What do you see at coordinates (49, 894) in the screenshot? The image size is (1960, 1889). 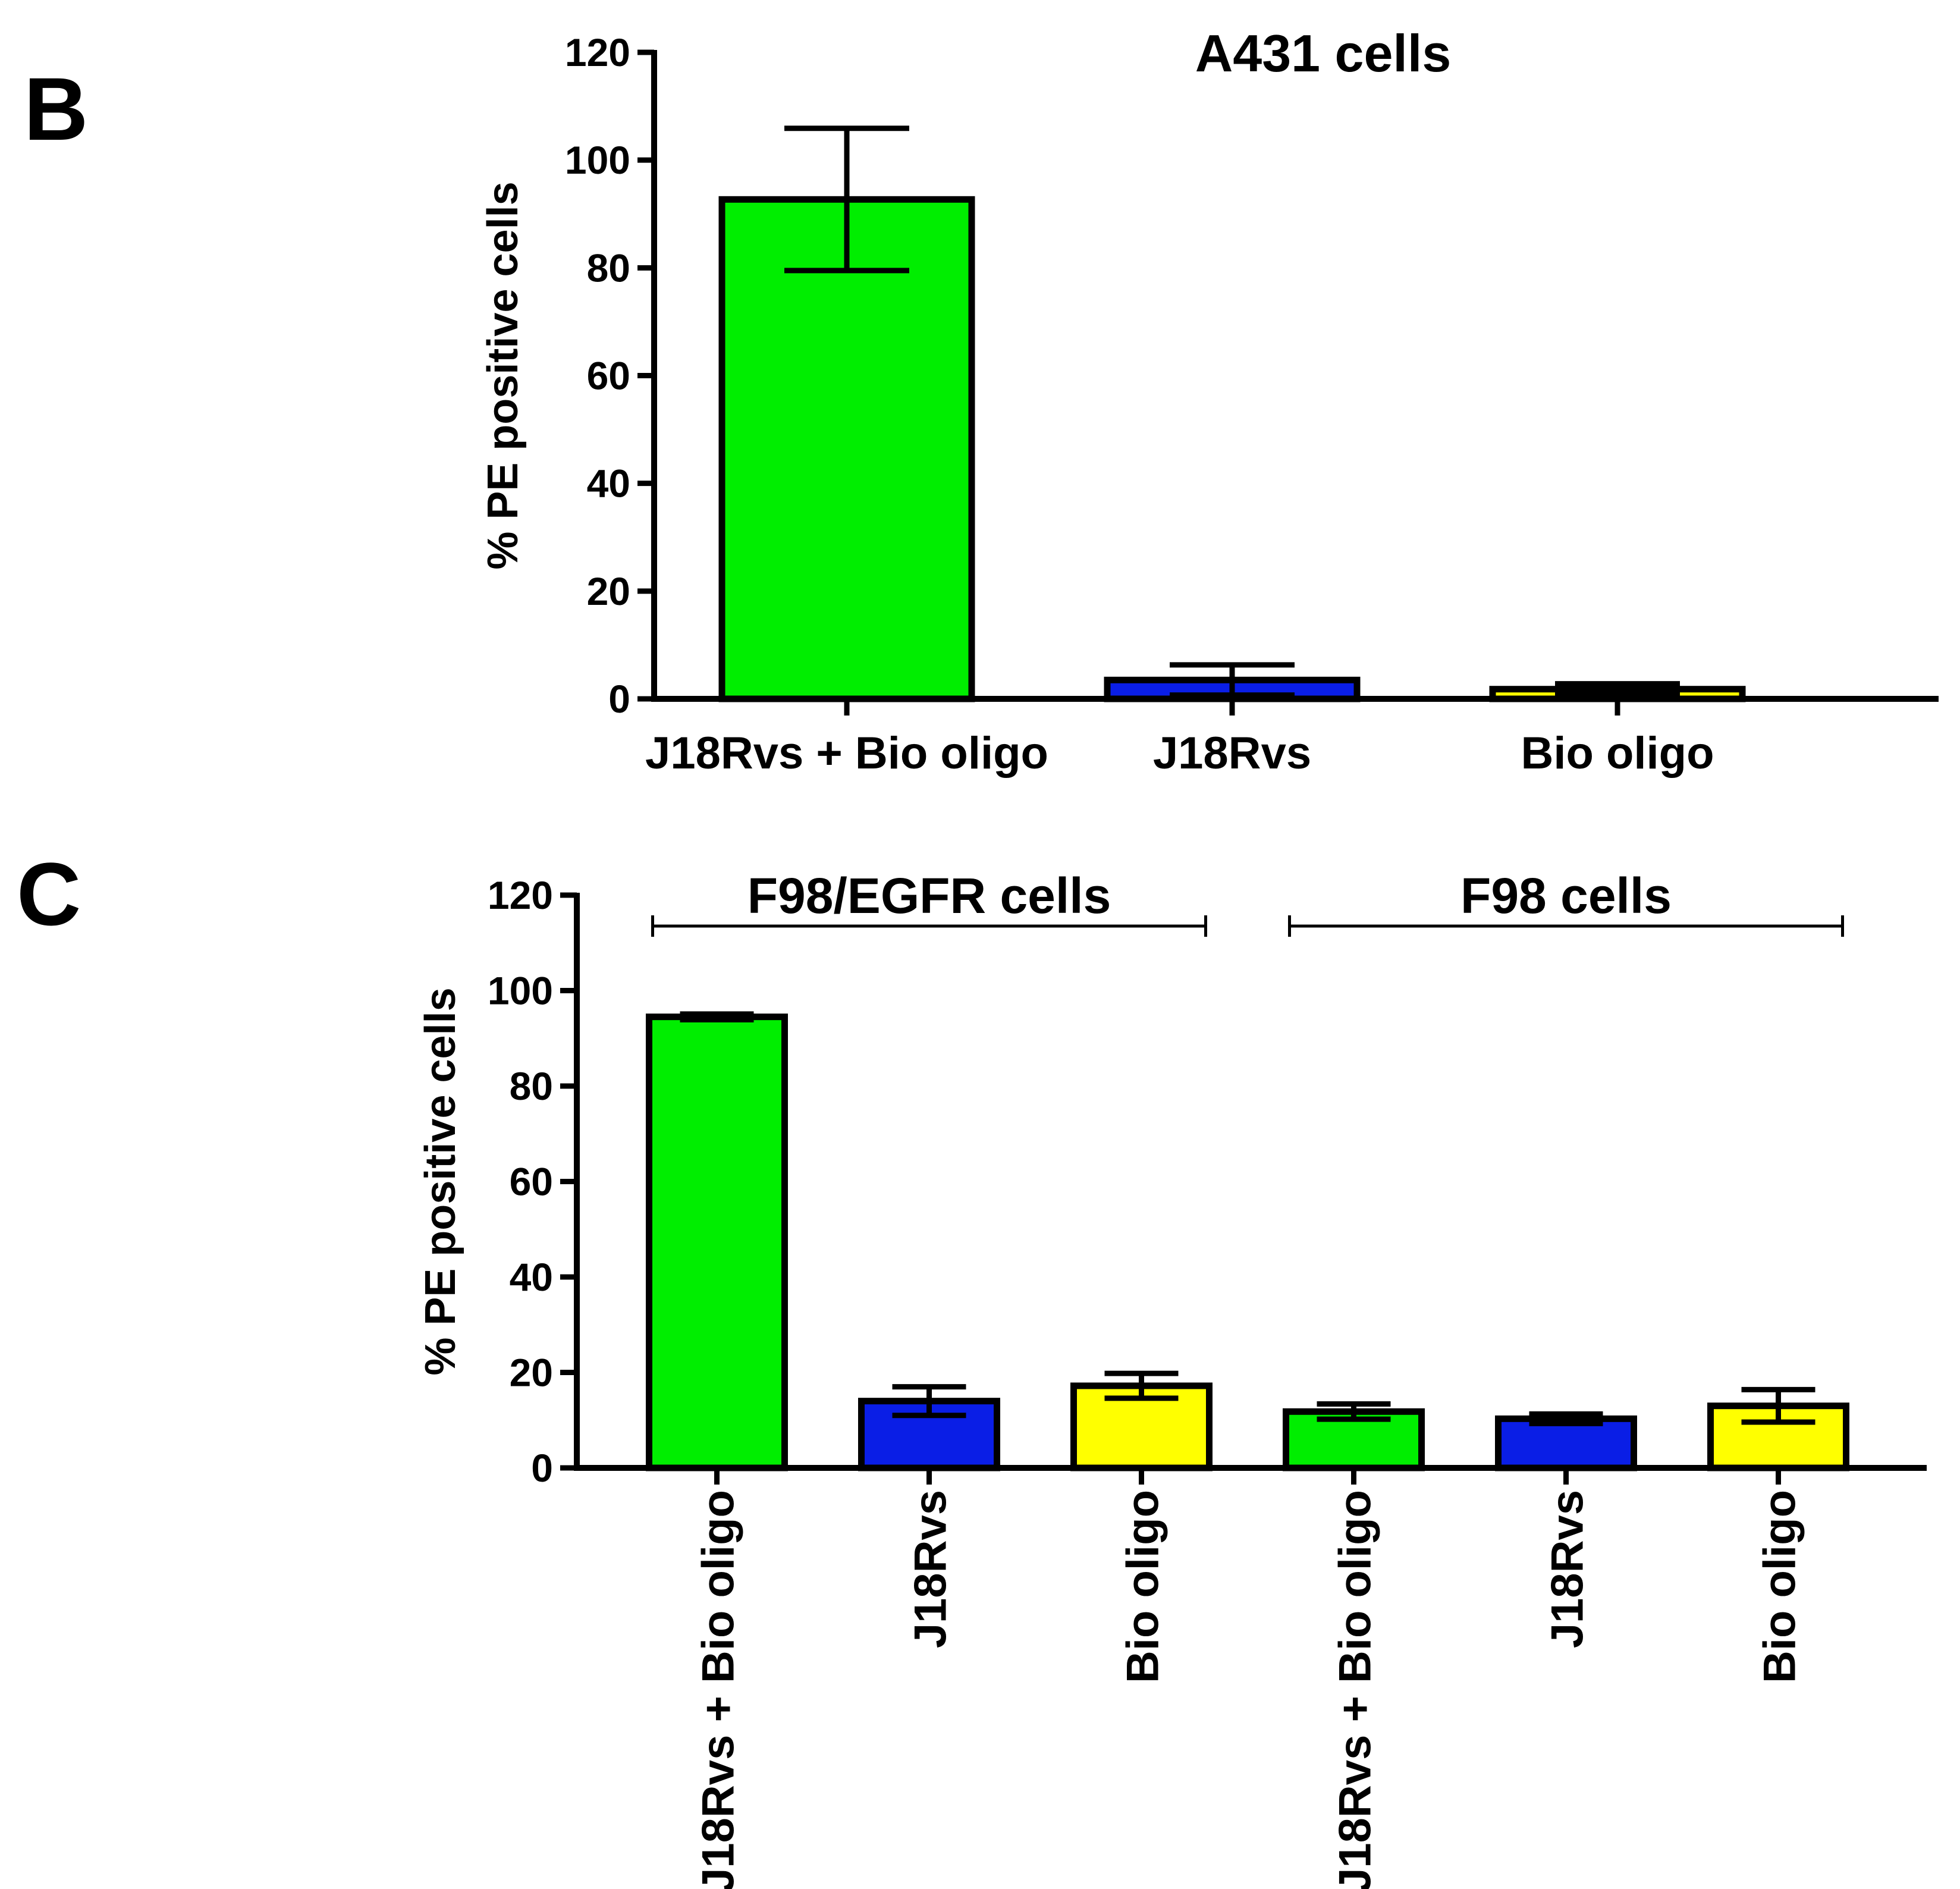 I see `panel-letter: C` at bounding box center [49, 894].